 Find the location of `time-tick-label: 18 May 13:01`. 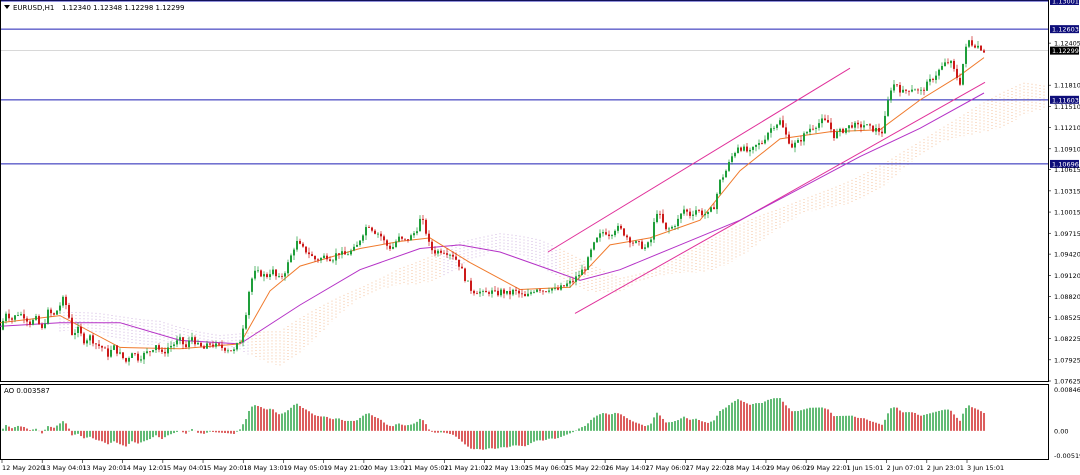

time-tick-label: 18 May 13:01 is located at coordinates (265, 468).